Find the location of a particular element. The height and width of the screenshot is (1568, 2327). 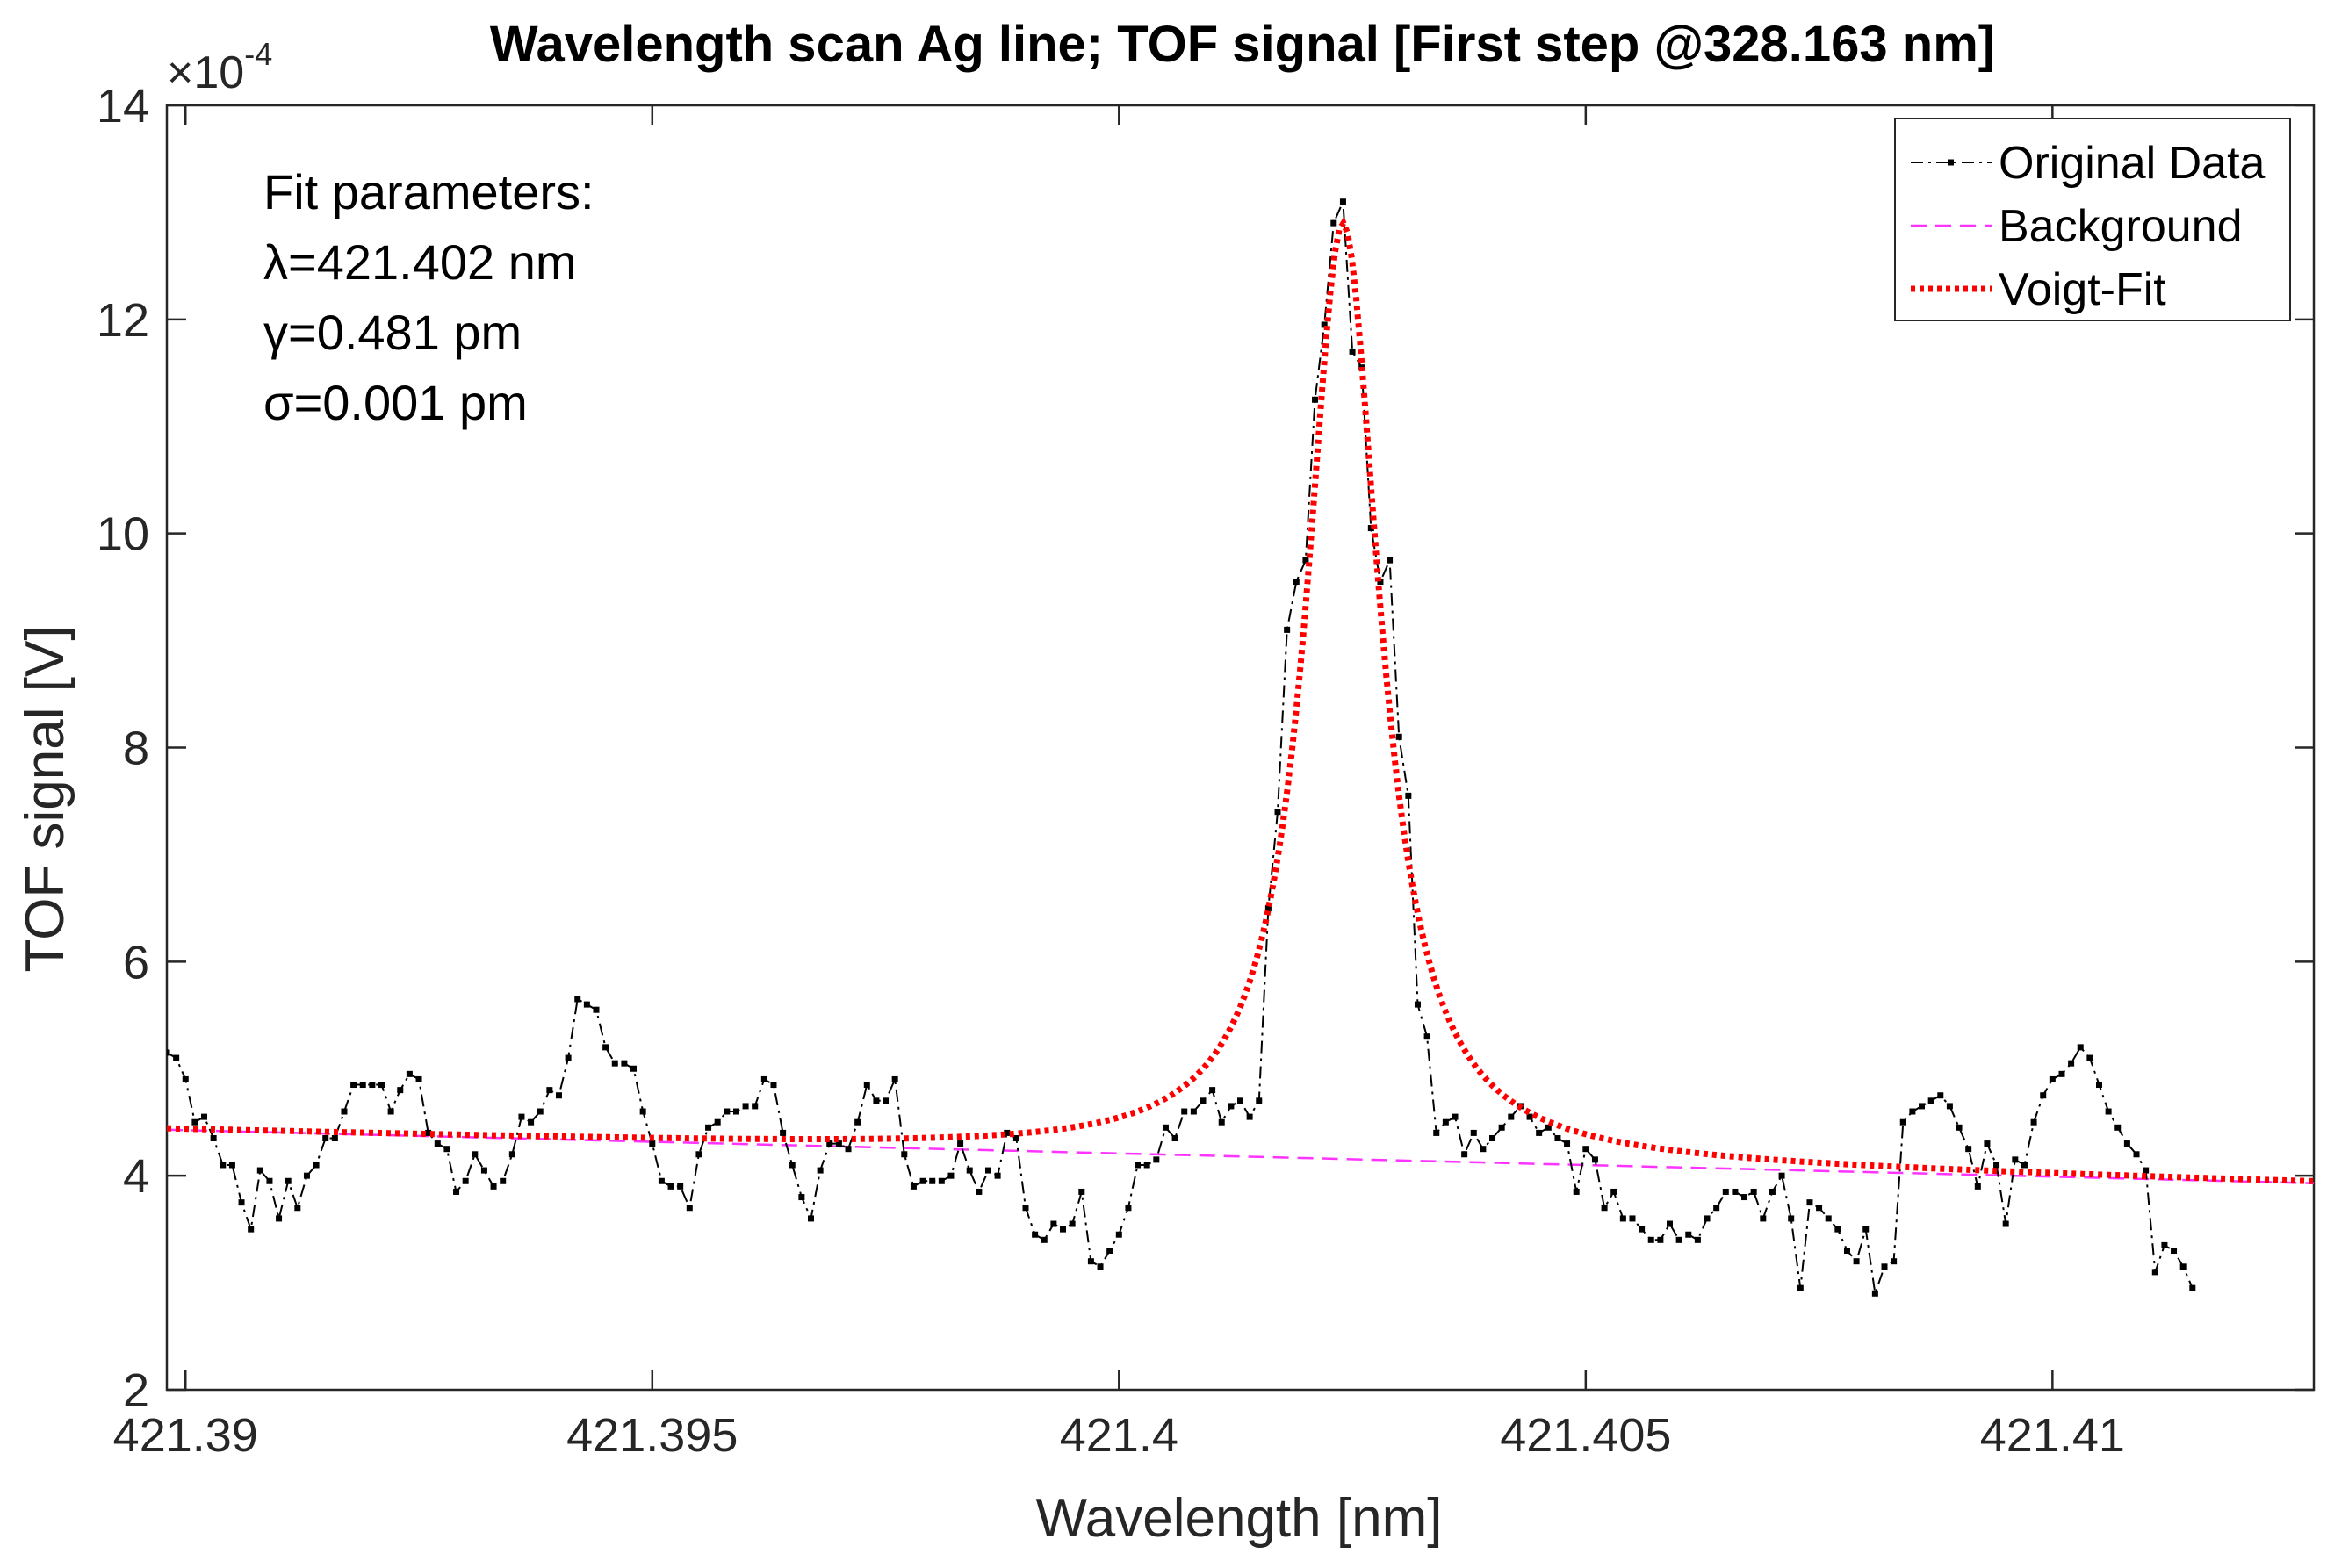

y-tick-label: 12 is located at coordinates (123, 320).